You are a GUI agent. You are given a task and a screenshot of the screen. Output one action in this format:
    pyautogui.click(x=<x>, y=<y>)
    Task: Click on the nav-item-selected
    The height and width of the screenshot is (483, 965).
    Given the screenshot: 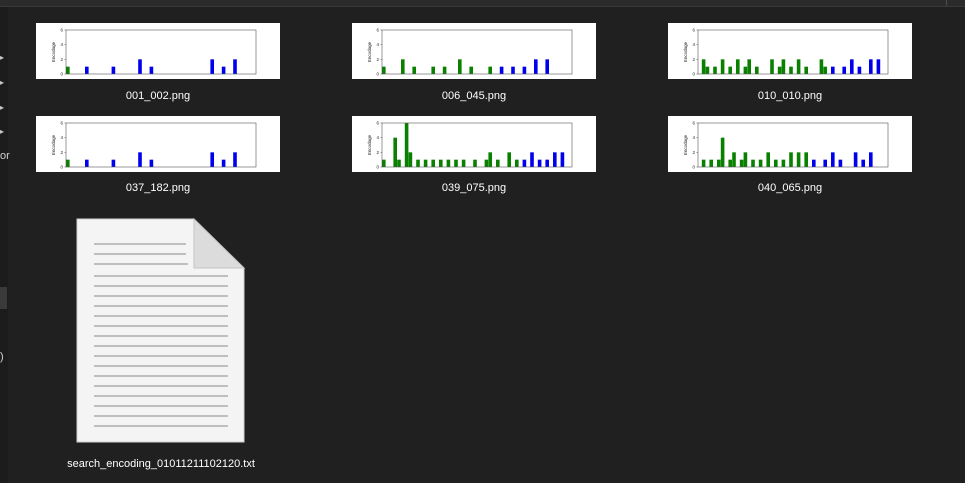 What is the action you would take?
    pyautogui.click(x=3, y=298)
    